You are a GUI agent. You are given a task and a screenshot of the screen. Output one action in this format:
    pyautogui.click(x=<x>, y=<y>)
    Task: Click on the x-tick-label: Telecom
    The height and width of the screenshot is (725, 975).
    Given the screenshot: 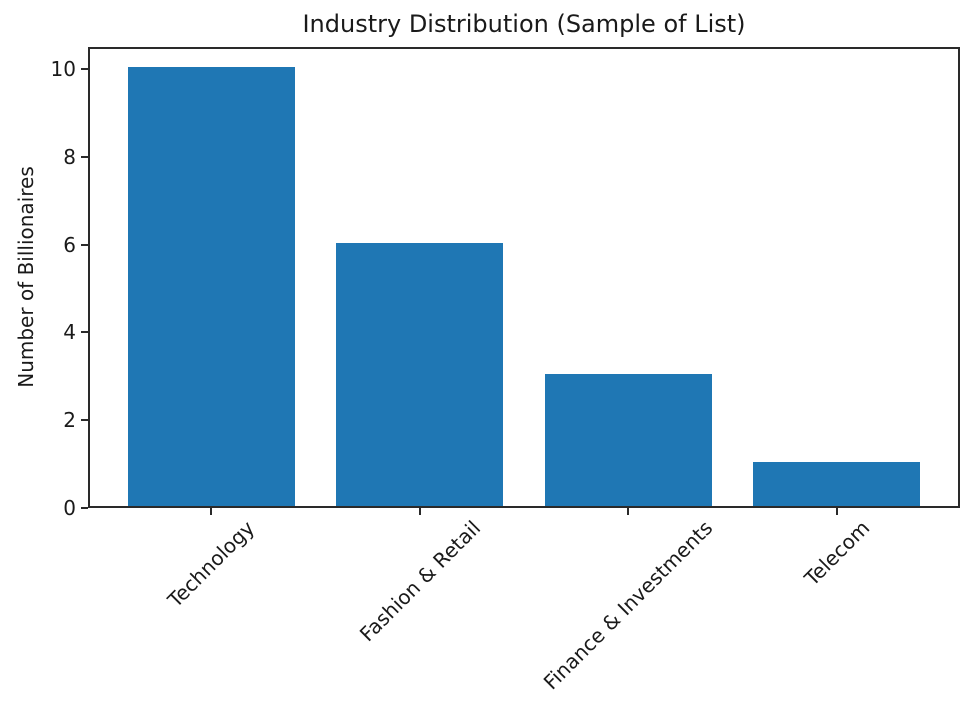 What is the action you would take?
    pyautogui.click(x=837, y=553)
    